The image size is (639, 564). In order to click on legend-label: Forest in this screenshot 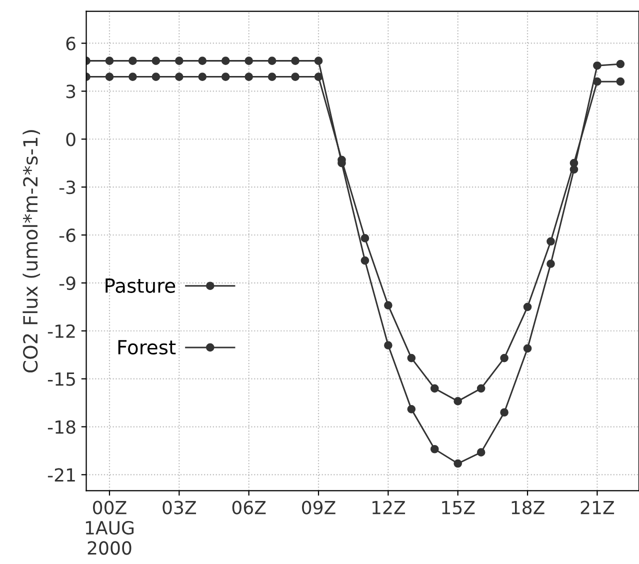, I will do `click(147, 347)`.